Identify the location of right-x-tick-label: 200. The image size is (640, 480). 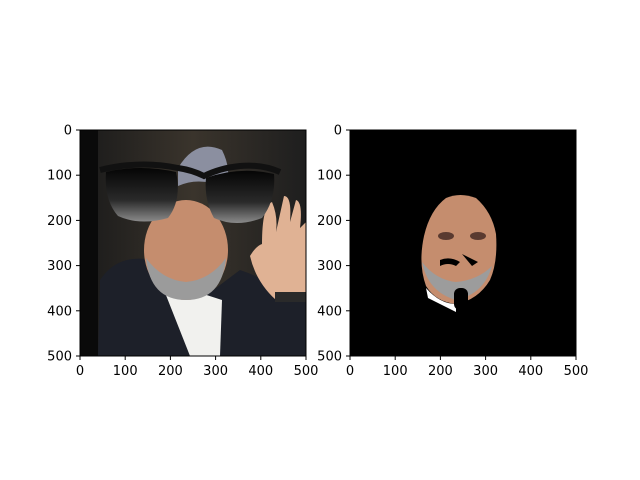
(440, 371).